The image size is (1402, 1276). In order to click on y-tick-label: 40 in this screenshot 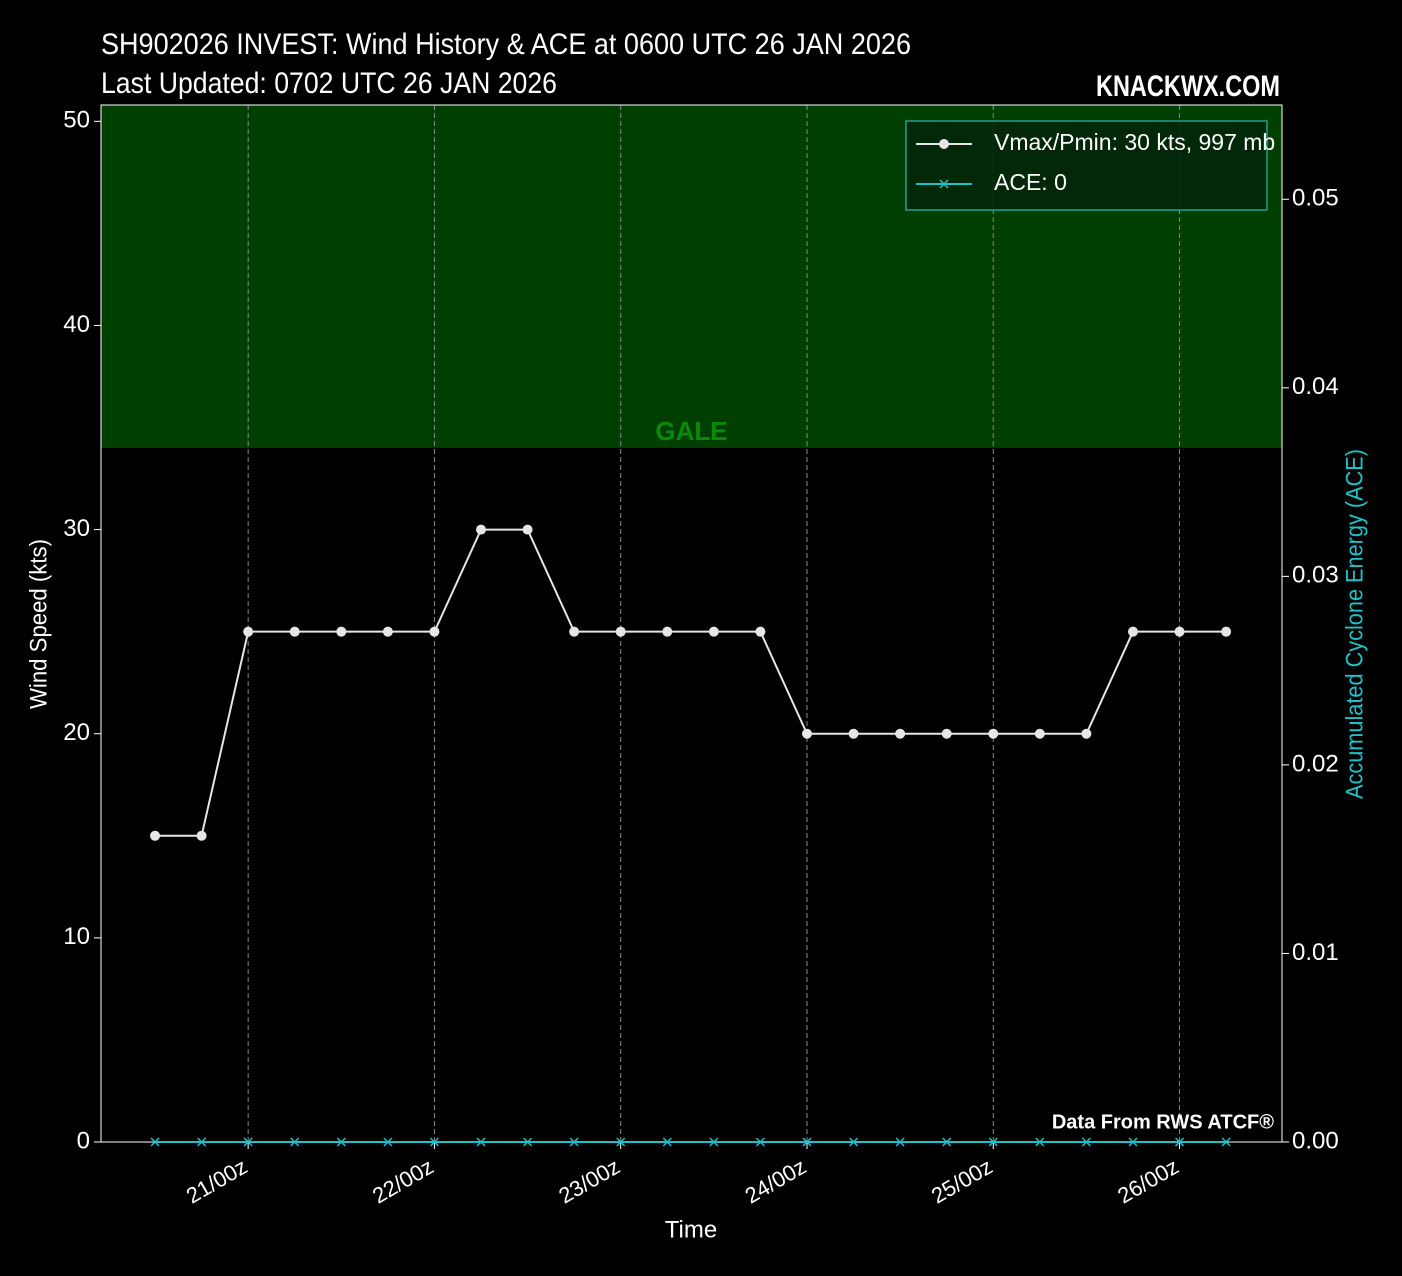, I will do `click(76, 324)`.